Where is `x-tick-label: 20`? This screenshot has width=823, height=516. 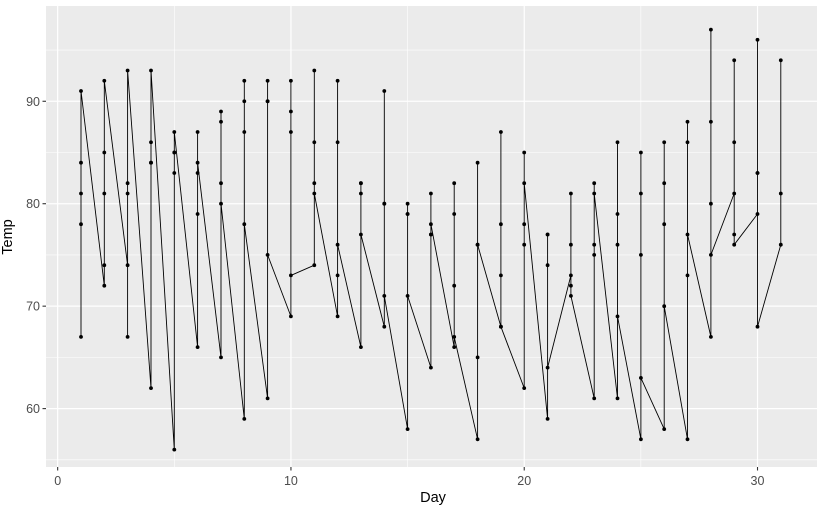 x-tick-label: 20 is located at coordinates (524, 481).